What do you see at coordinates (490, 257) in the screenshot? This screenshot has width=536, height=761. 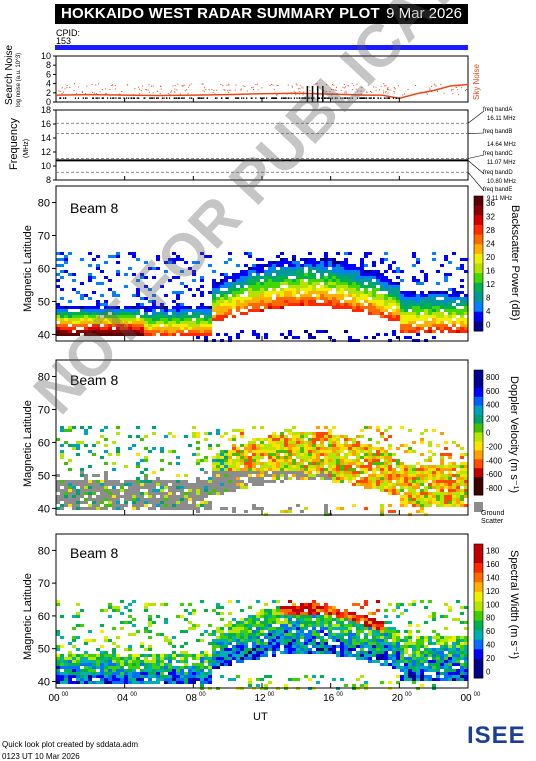 I see `colorbar-tick-label: 20` at bounding box center [490, 257].